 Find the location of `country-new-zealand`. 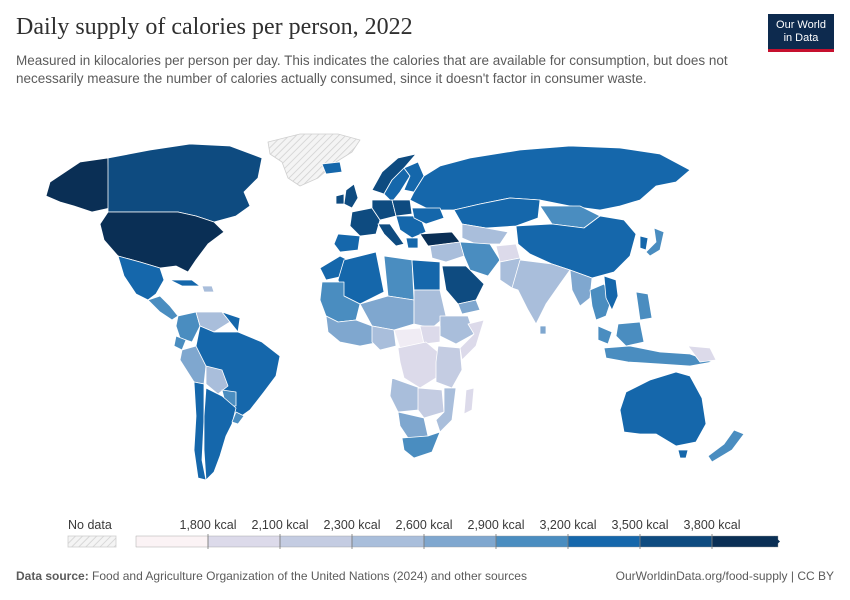

country-new-zealand is located at coordinates (726, 446).